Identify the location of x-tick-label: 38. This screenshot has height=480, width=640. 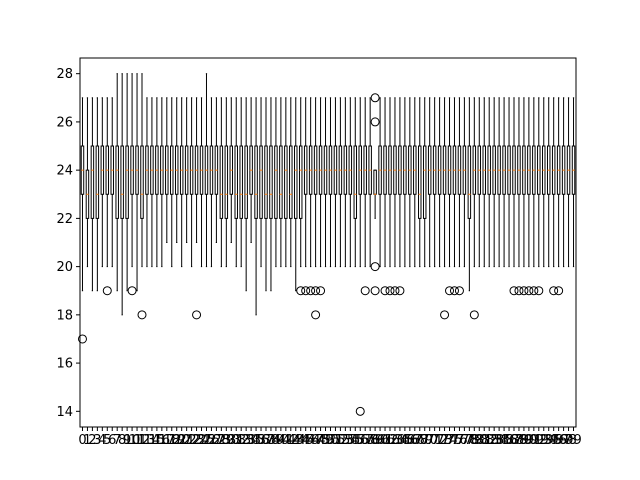
(271, 440).